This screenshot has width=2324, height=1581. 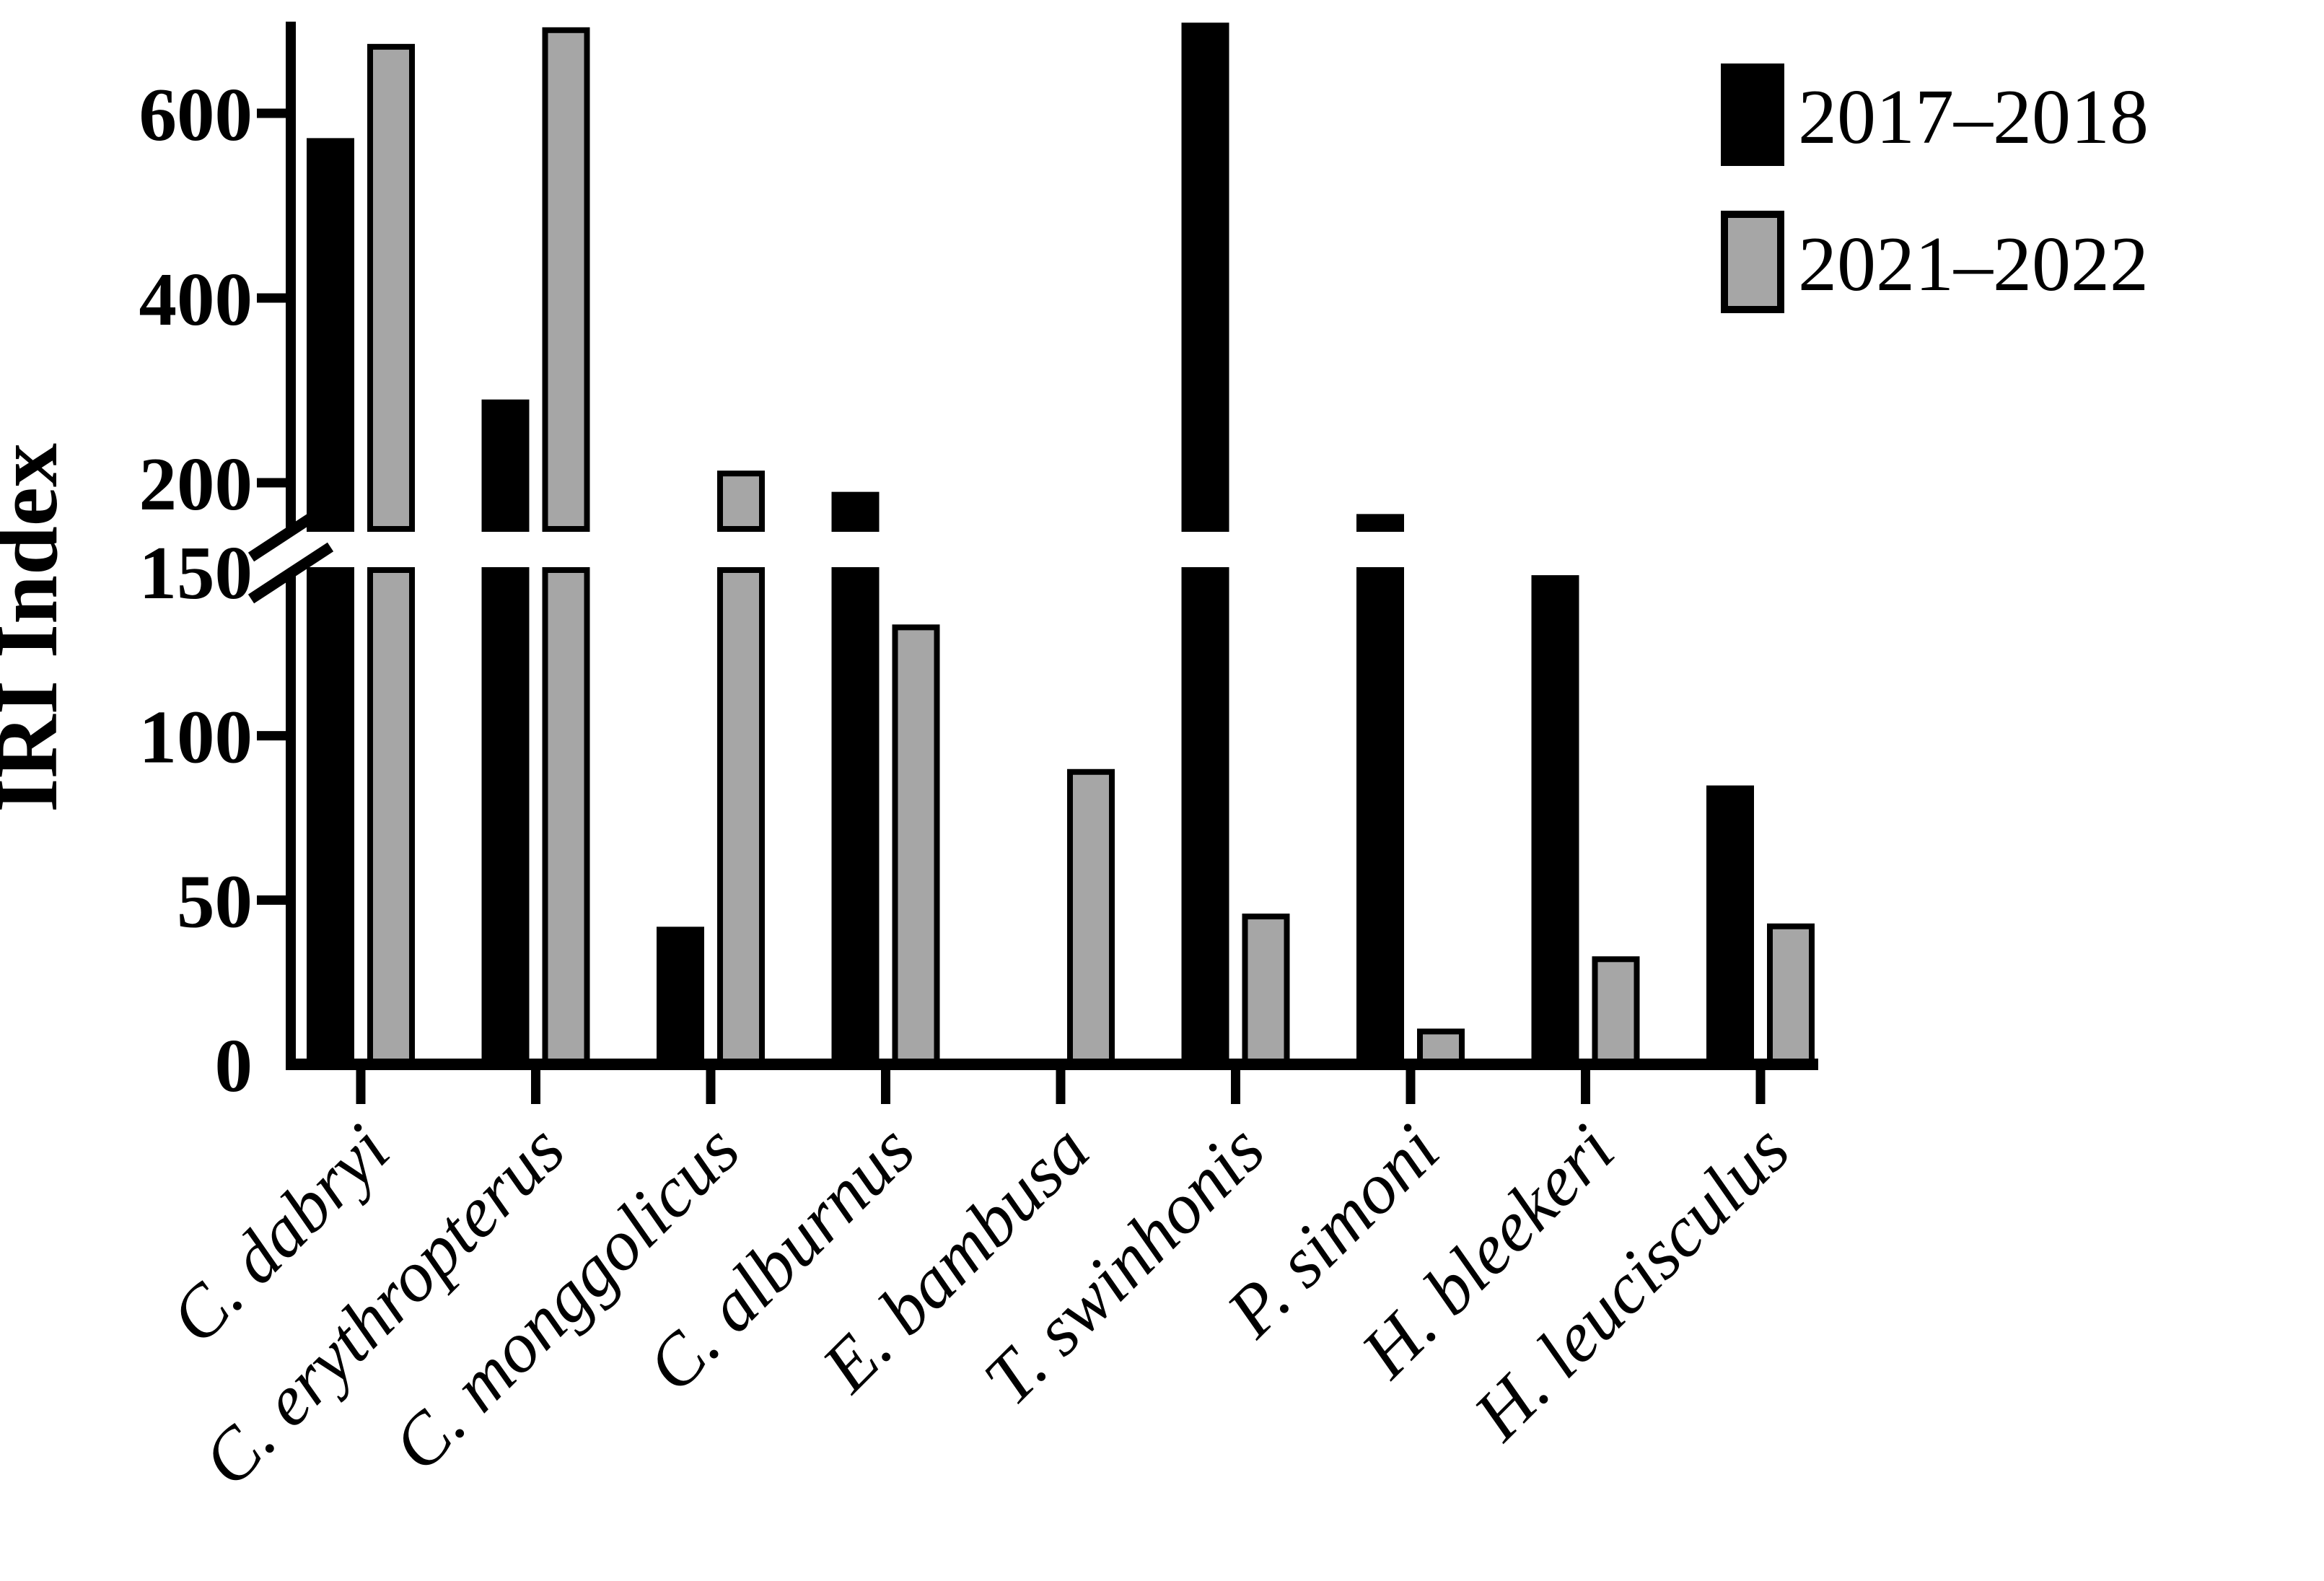 I want to click on bar-c-erythropterus-2021-2022-upper, so click(x=566, y=280).